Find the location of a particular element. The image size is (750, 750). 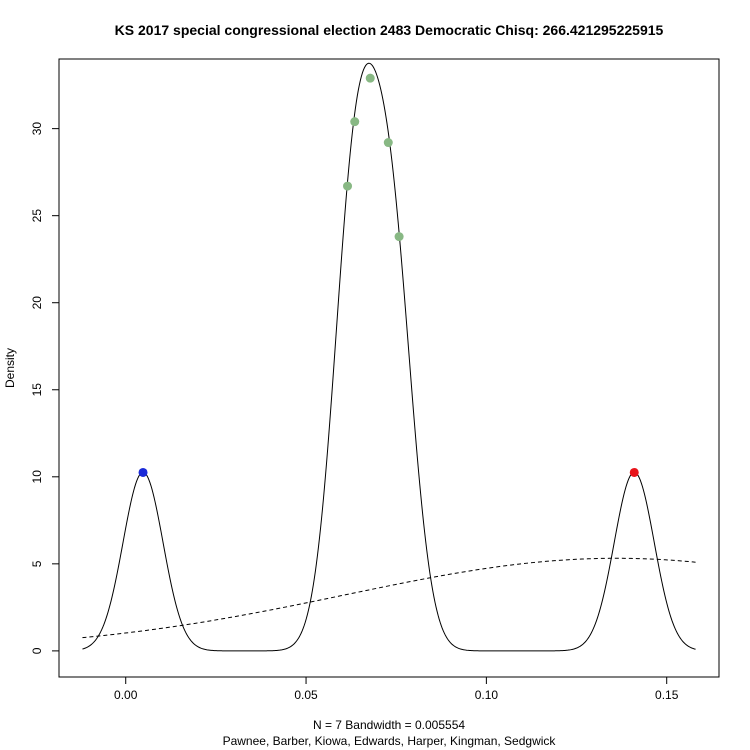

x-tick-label: 0.05 is located at coordinates (306, 695).